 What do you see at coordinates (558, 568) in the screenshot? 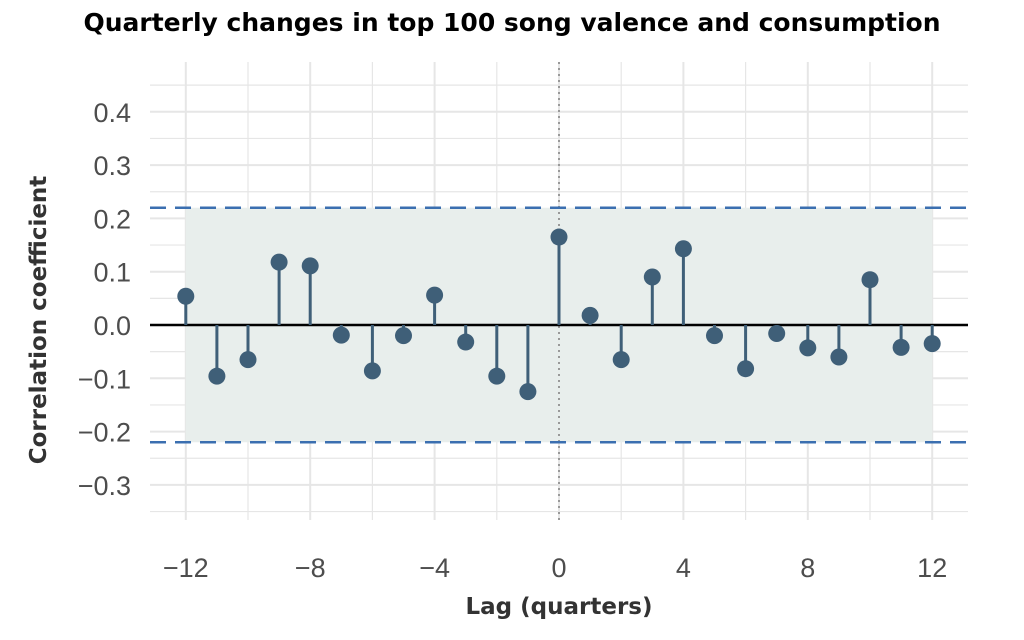
I see `x-tick-label: 0` at bounding box center [558, 568].